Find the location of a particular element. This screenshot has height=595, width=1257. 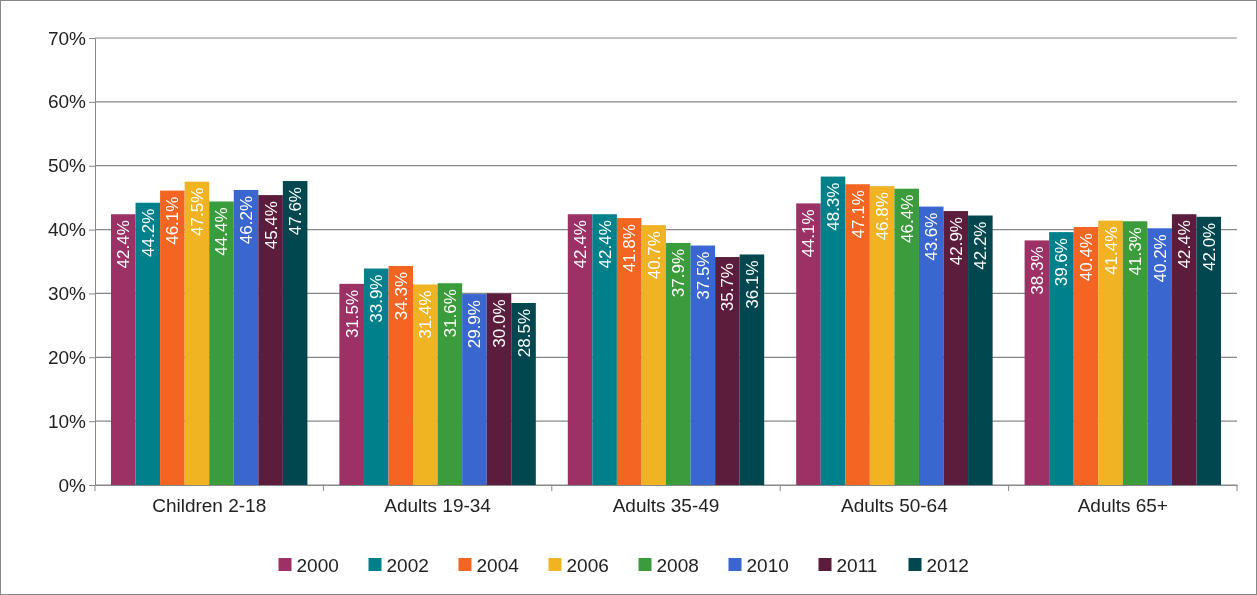

y-tick-label: 60% is located at coordinates (67, 102).